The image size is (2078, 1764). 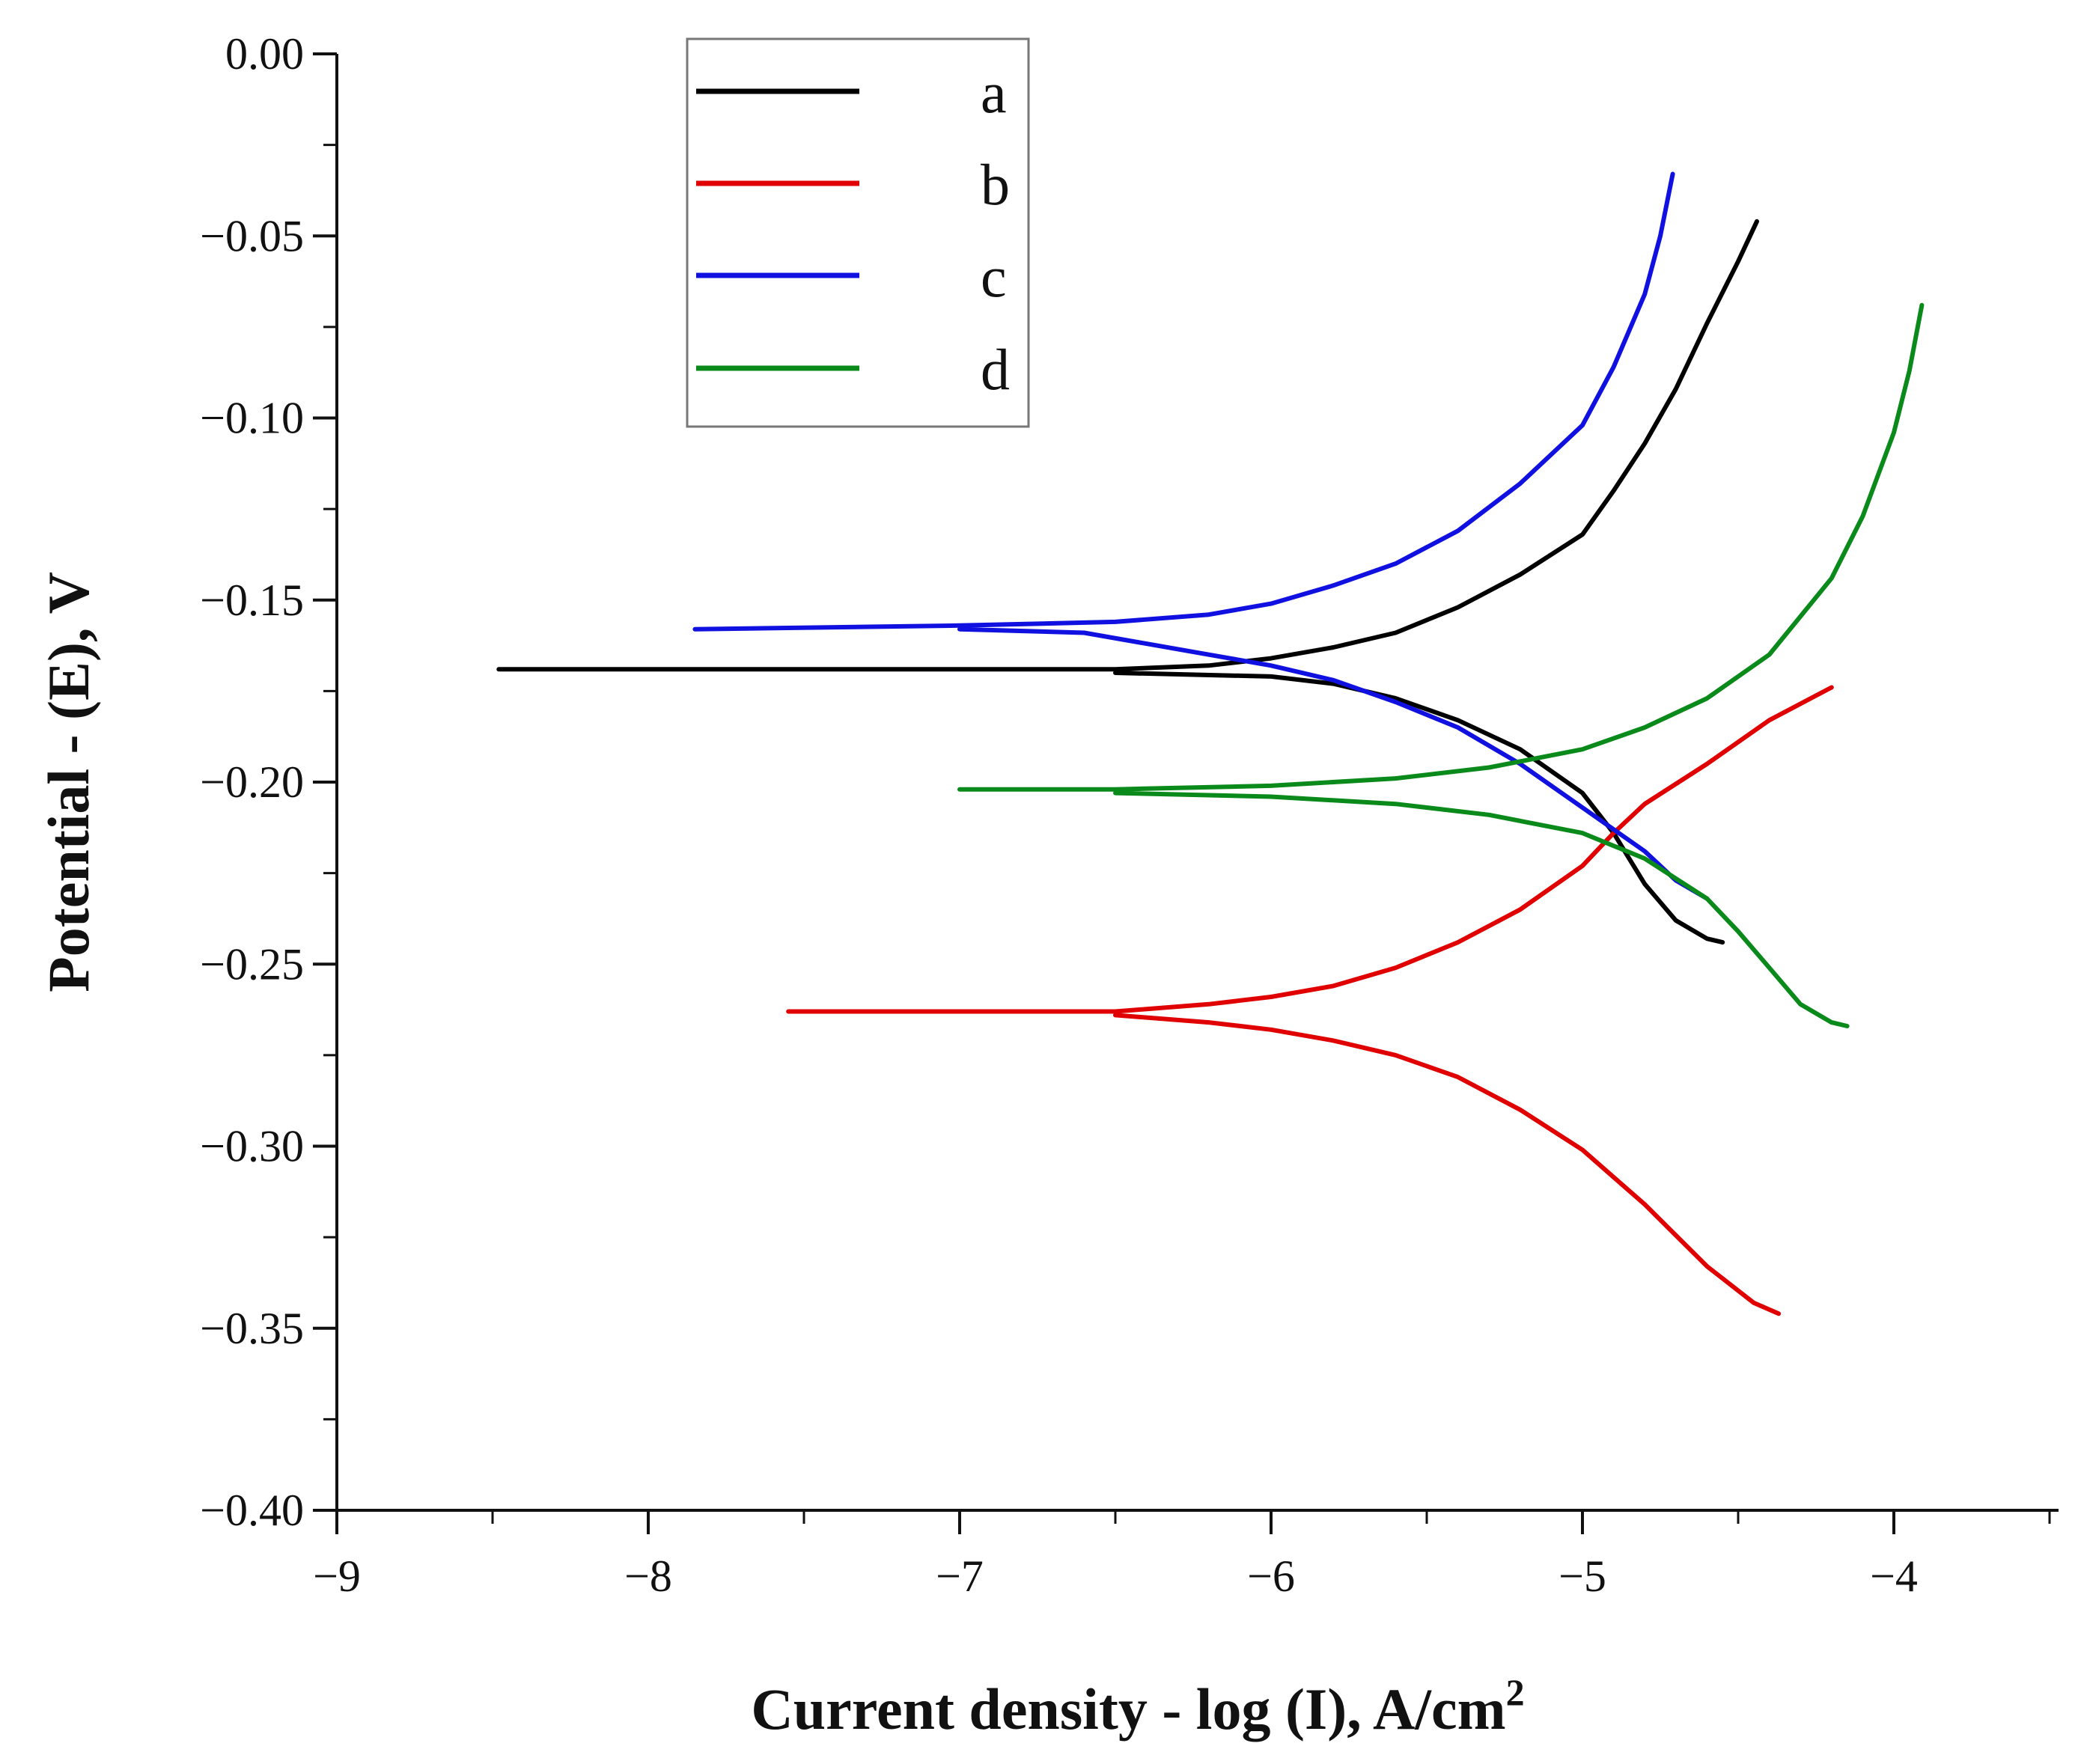 I want to click on y-tick-label: −0.20, so click(x=252, y=782).